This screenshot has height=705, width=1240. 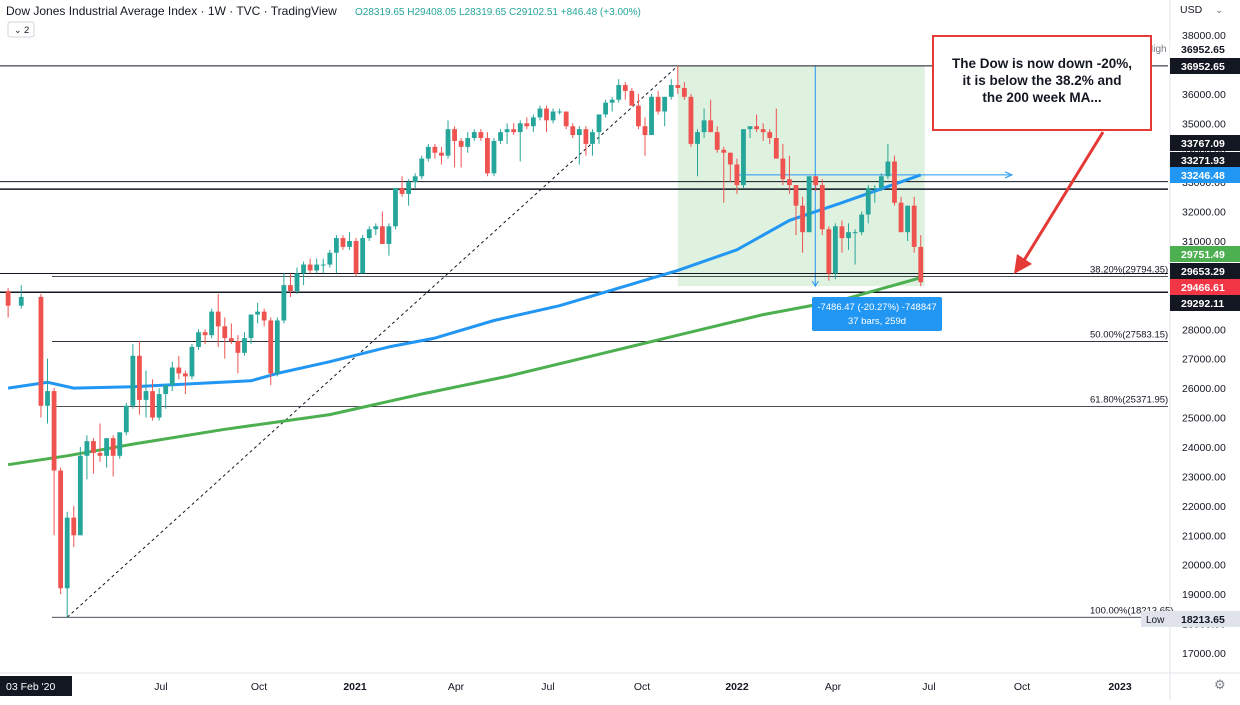 What do you see at coordinates (1191, 10) in the screenshot?
I see `currency-label: USD` at bounding box center [1191, 10].